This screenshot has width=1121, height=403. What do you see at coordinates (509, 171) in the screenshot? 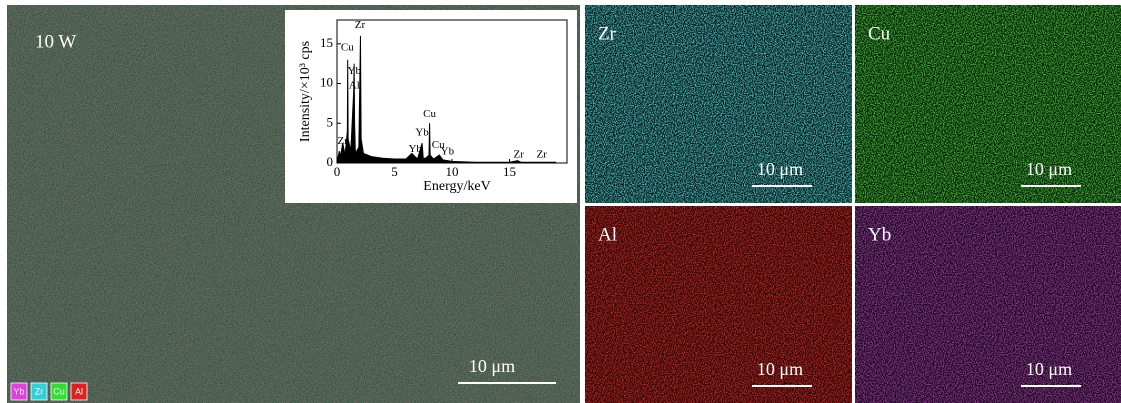
I see `x-tick-label: 15` at bounding box center [509, 171].